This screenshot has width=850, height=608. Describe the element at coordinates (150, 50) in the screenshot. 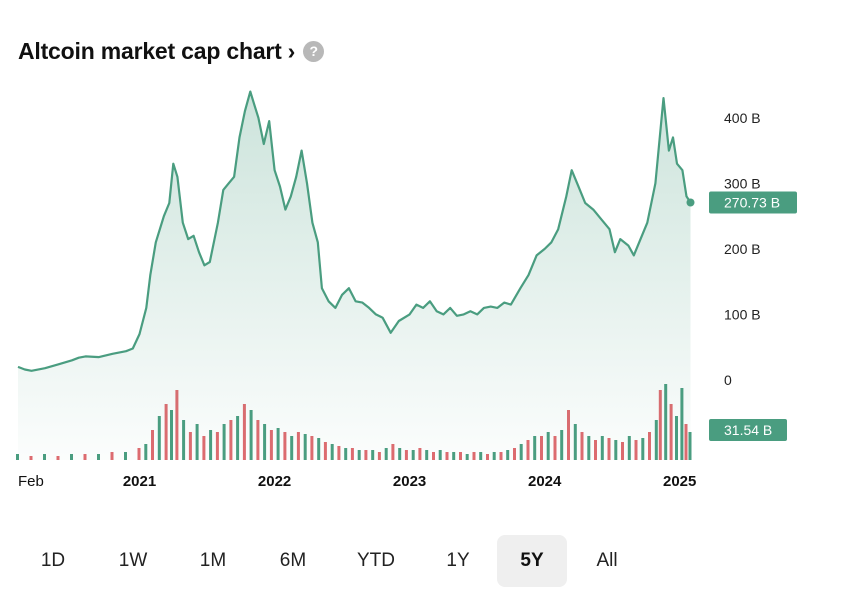

I see `chart-title: Altcoin market cap chart` at that location.